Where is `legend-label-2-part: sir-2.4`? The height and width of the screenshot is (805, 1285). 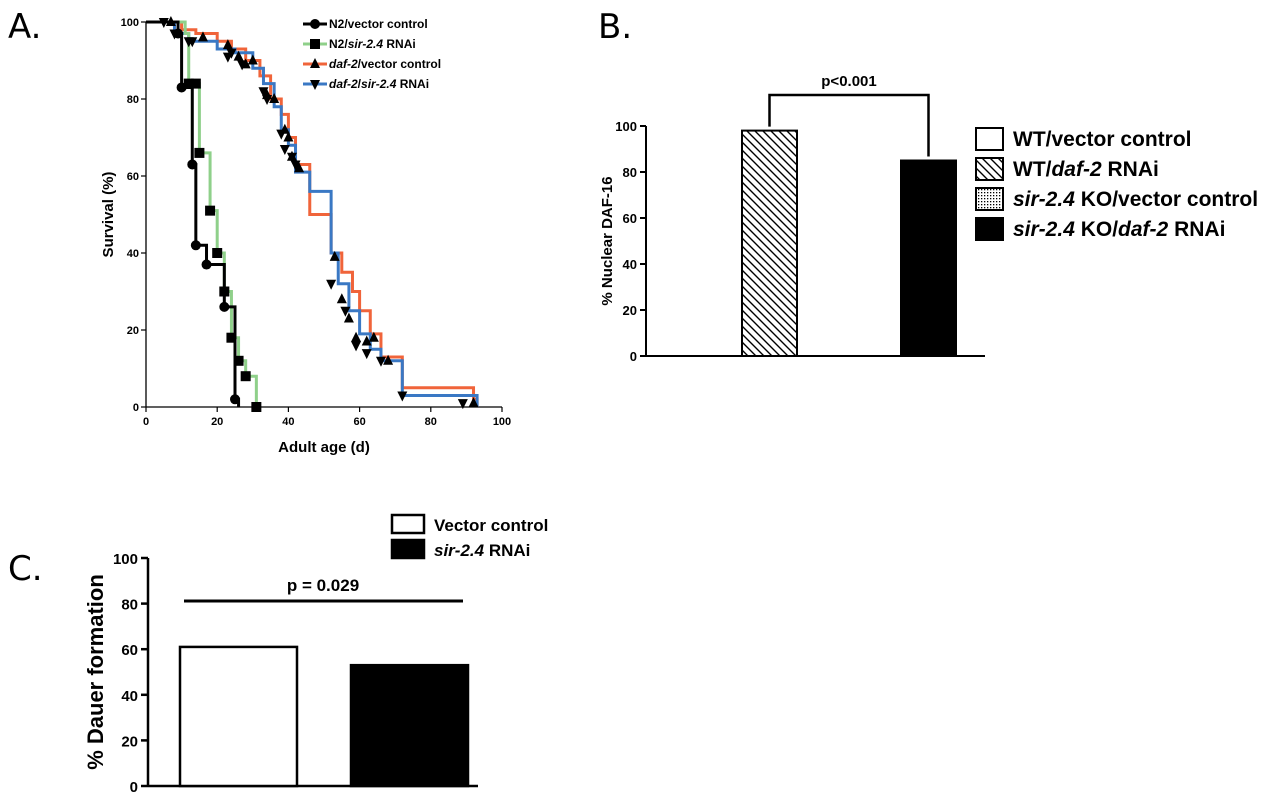 legend-label-2-part: sir-2.4 is located at coordinates (1044, 199).